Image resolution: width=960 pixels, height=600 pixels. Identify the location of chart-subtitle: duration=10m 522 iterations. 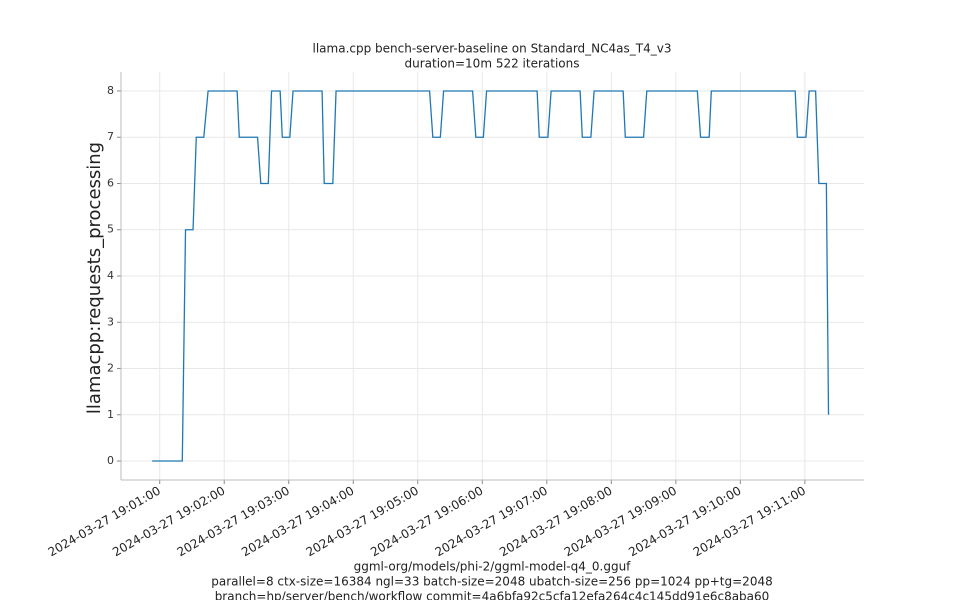
(492, 64).